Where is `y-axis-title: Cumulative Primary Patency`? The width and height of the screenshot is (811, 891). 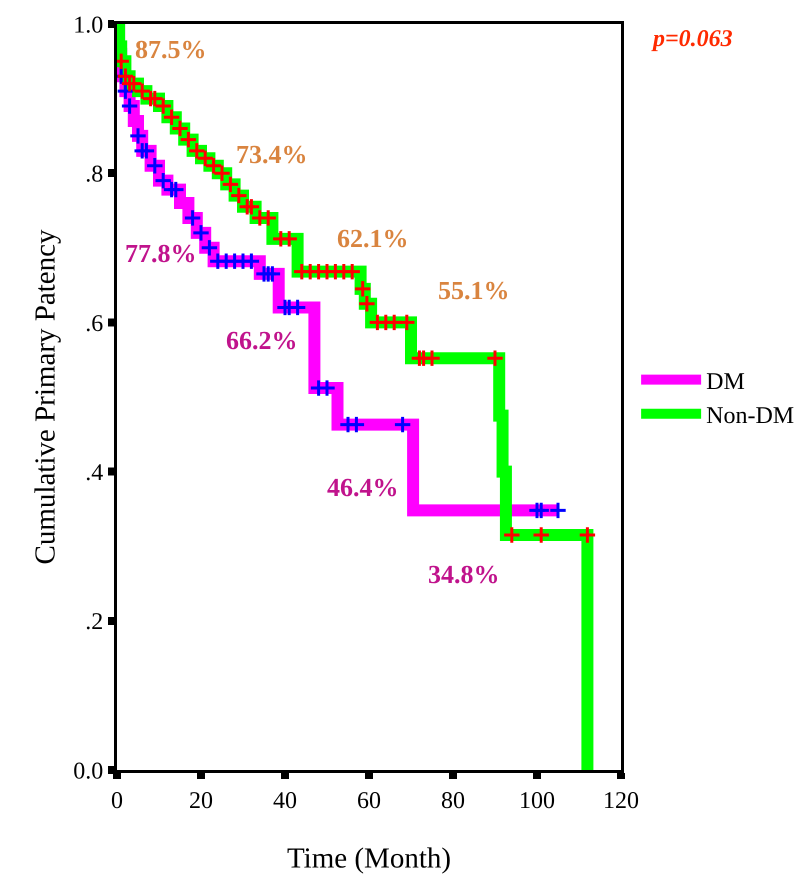 y-axis-title: Cumulative Primary Patency is located at coordinates (46, 396).